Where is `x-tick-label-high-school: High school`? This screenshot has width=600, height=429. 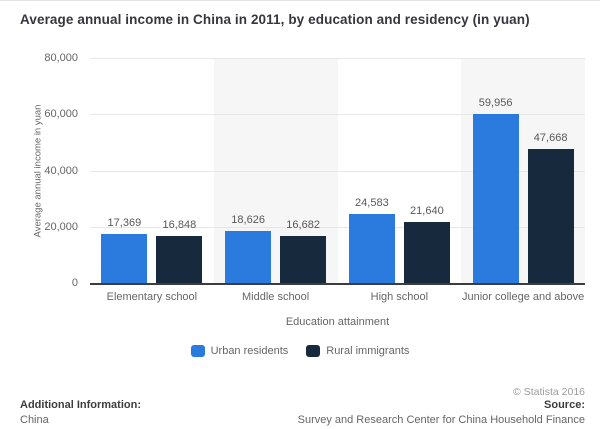
x-tick-label-high-school: High school is located at coordinates (399, 297).